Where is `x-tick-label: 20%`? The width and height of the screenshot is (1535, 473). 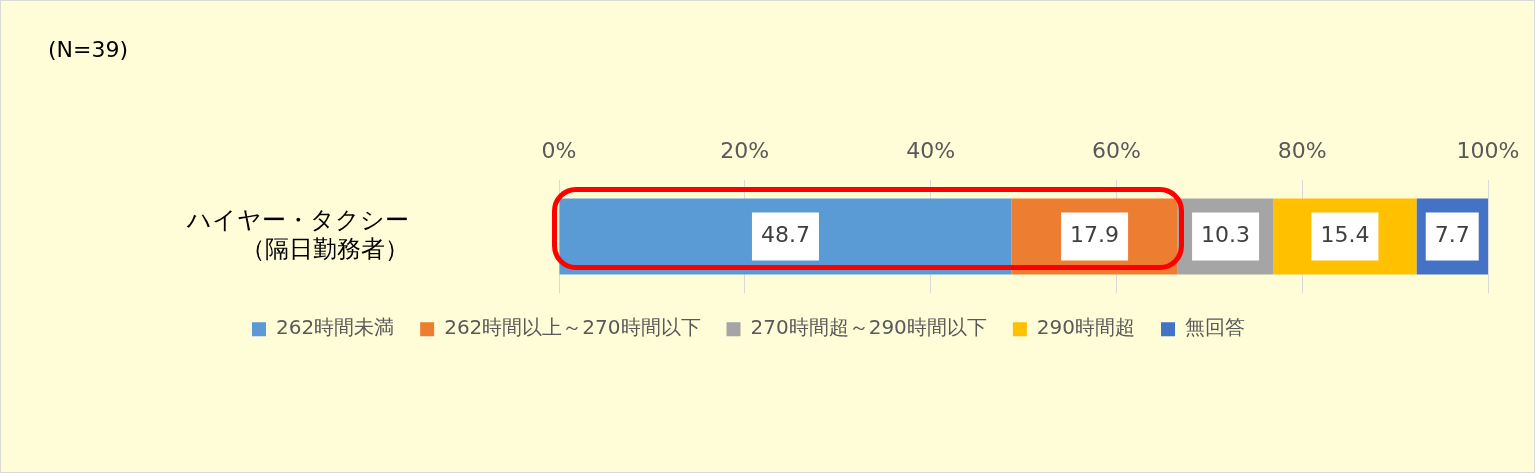
x-tick-label: 20% is located at coordinates (745, 151).